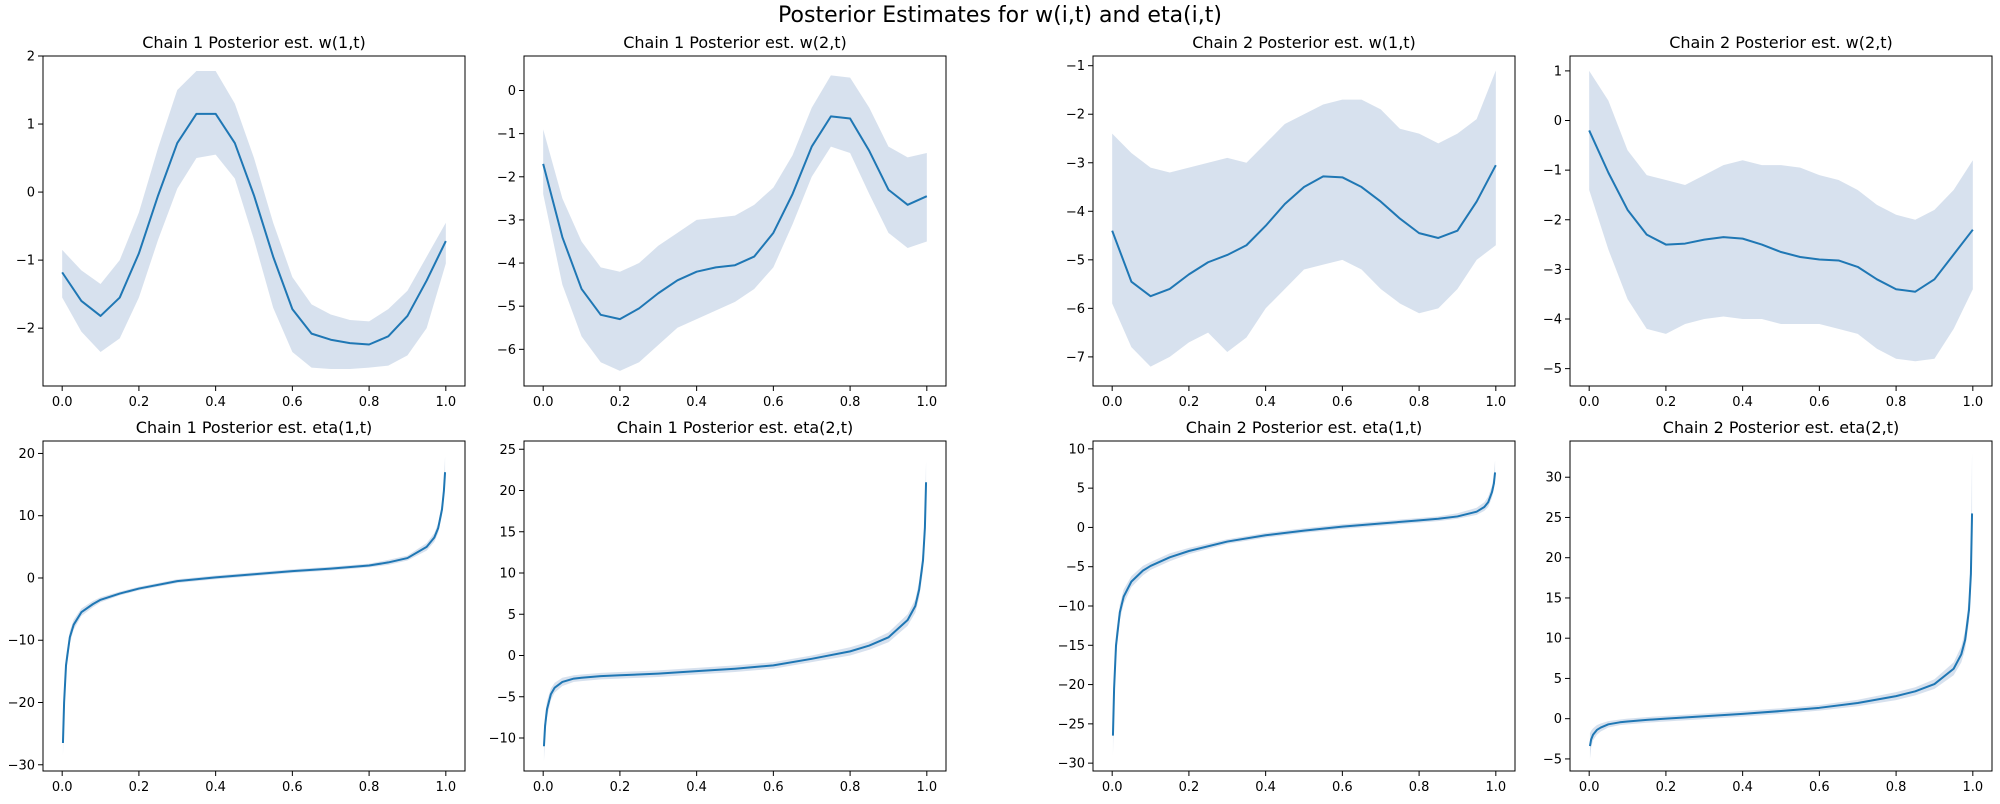  I want to click on panel-7-axes-frame, so click(1304, 606).